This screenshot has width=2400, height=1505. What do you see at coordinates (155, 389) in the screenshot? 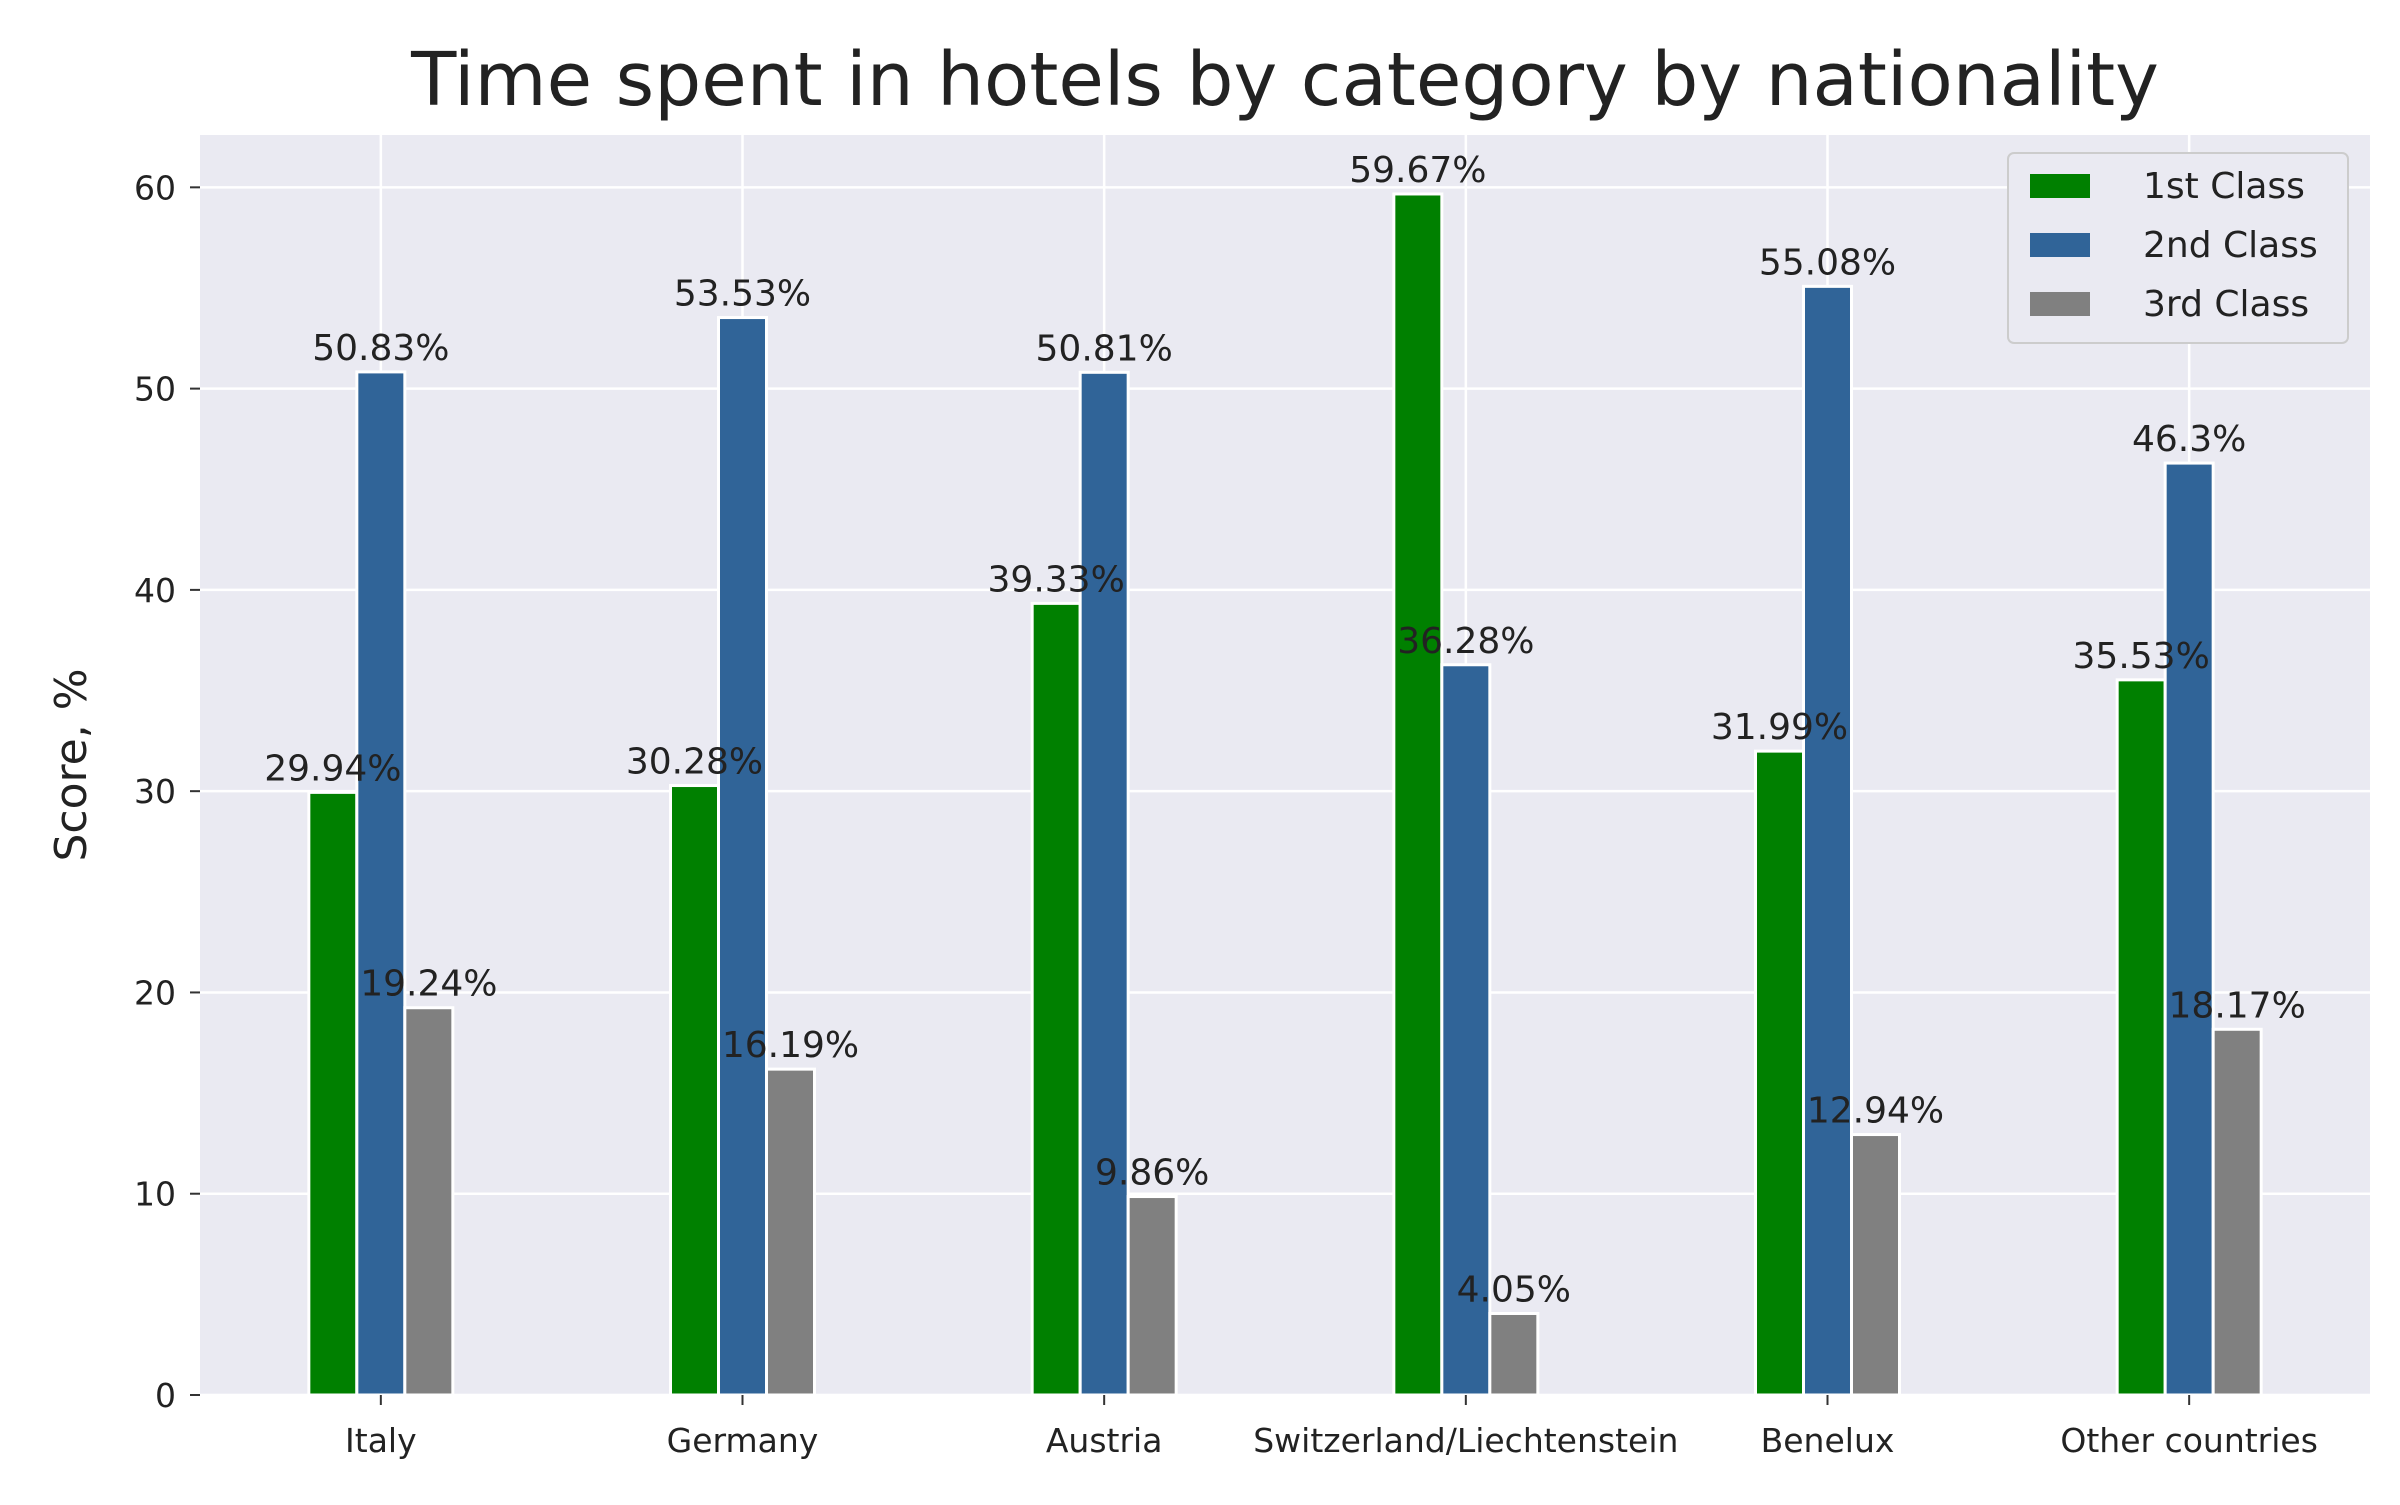
I see `y-tick-label: 50` at bounding box center [155, 389].